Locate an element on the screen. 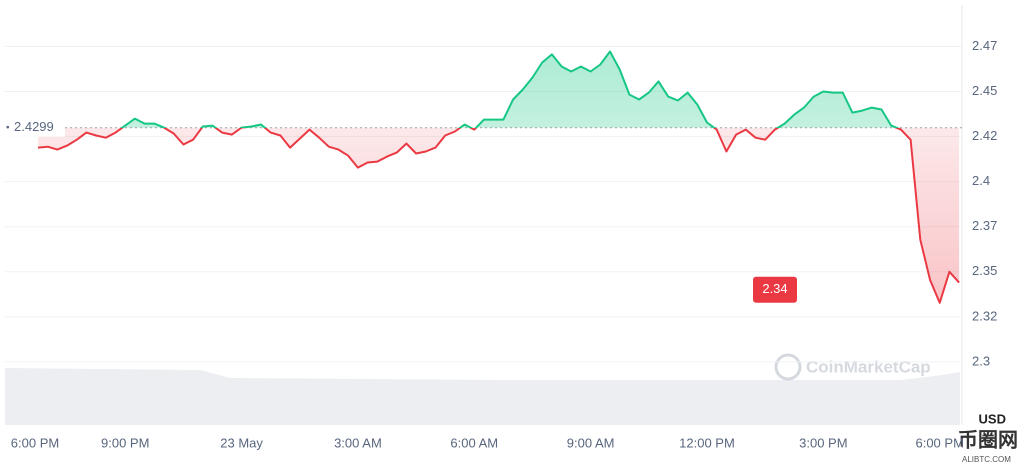 The image size is (1024, 467). watermark-text: CoinMarketCap is located at coordinates (868, 366).